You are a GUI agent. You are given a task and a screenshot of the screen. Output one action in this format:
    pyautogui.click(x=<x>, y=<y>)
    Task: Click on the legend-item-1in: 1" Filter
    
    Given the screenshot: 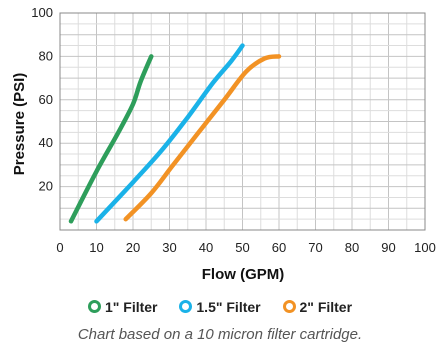 What is the action you would take?
    pyautogui.click(x=122, y=307)
    